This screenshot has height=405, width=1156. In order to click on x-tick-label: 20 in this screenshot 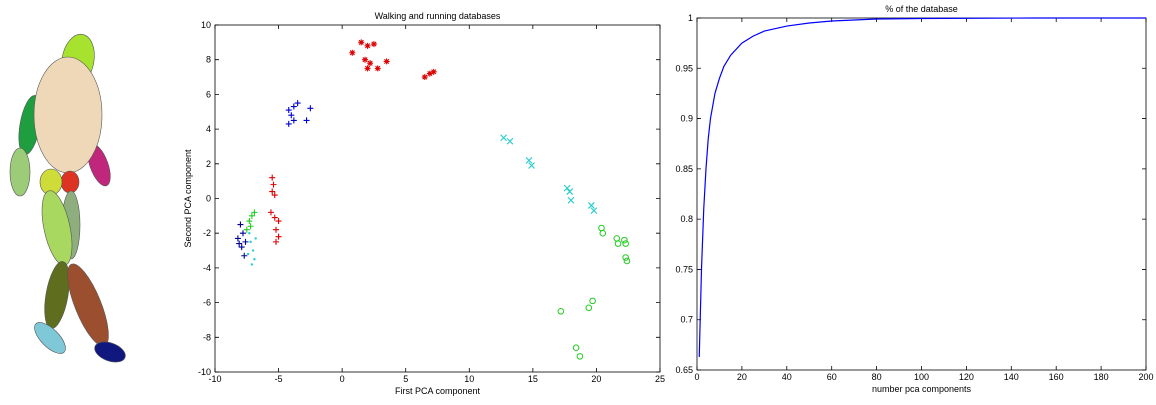, I will do `click(596, 379)`.